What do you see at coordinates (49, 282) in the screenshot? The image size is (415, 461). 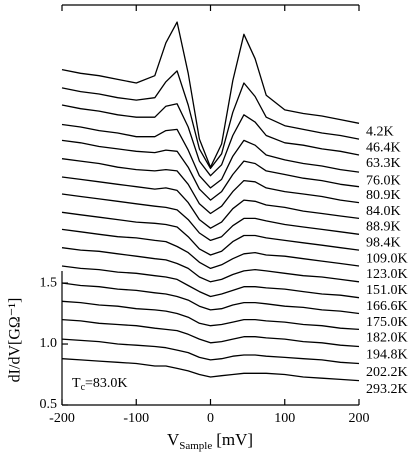 I see `y-tick-label: 1.5` at bounding box center [49, 282].